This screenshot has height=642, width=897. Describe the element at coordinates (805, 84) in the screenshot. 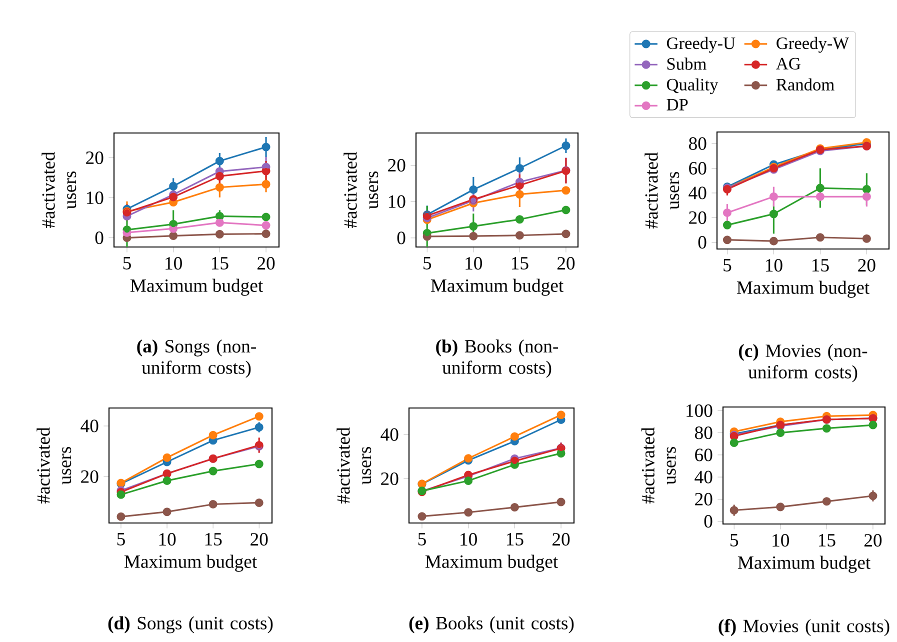

I see `legend-label: Random` at that location.